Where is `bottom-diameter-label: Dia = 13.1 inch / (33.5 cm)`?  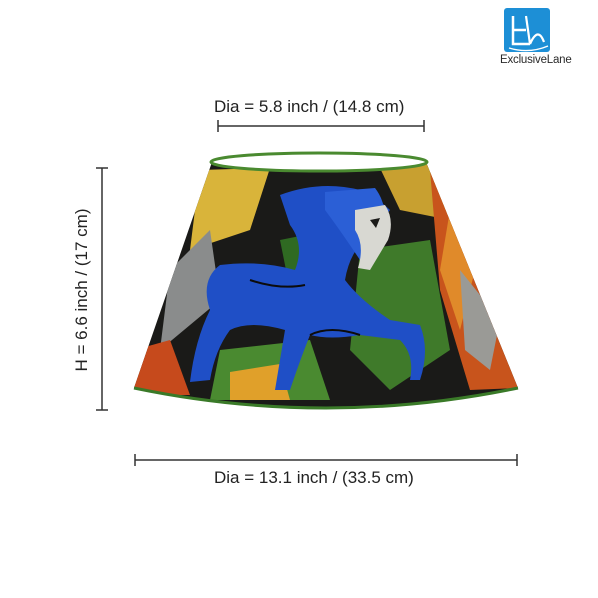
bottom-diameter-label: Dia = 13.1 inch / (33.5 cm) is located at coordinates (314, 477).